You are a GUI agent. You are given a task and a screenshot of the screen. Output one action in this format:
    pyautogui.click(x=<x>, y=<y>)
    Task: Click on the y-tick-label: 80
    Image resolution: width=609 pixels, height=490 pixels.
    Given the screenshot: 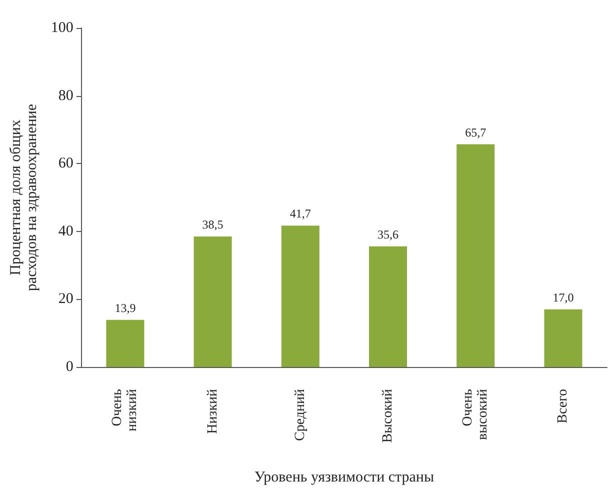 What is the action you would take?
    pyautogui.click(x=66, y=96)
    